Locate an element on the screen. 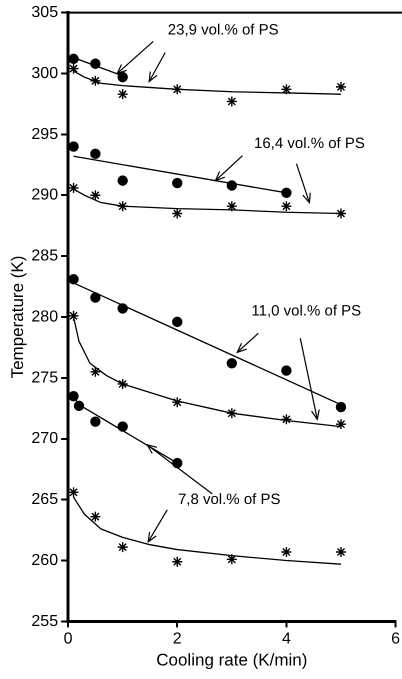  y-tick-label: 300 is located at coordinates (44, 73).